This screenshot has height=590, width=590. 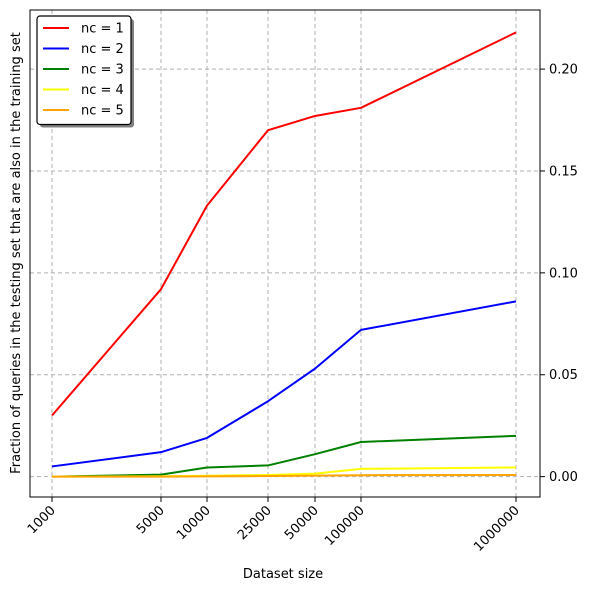 I want to click on x-tick-label: 50000, so click(x=302, y=523).